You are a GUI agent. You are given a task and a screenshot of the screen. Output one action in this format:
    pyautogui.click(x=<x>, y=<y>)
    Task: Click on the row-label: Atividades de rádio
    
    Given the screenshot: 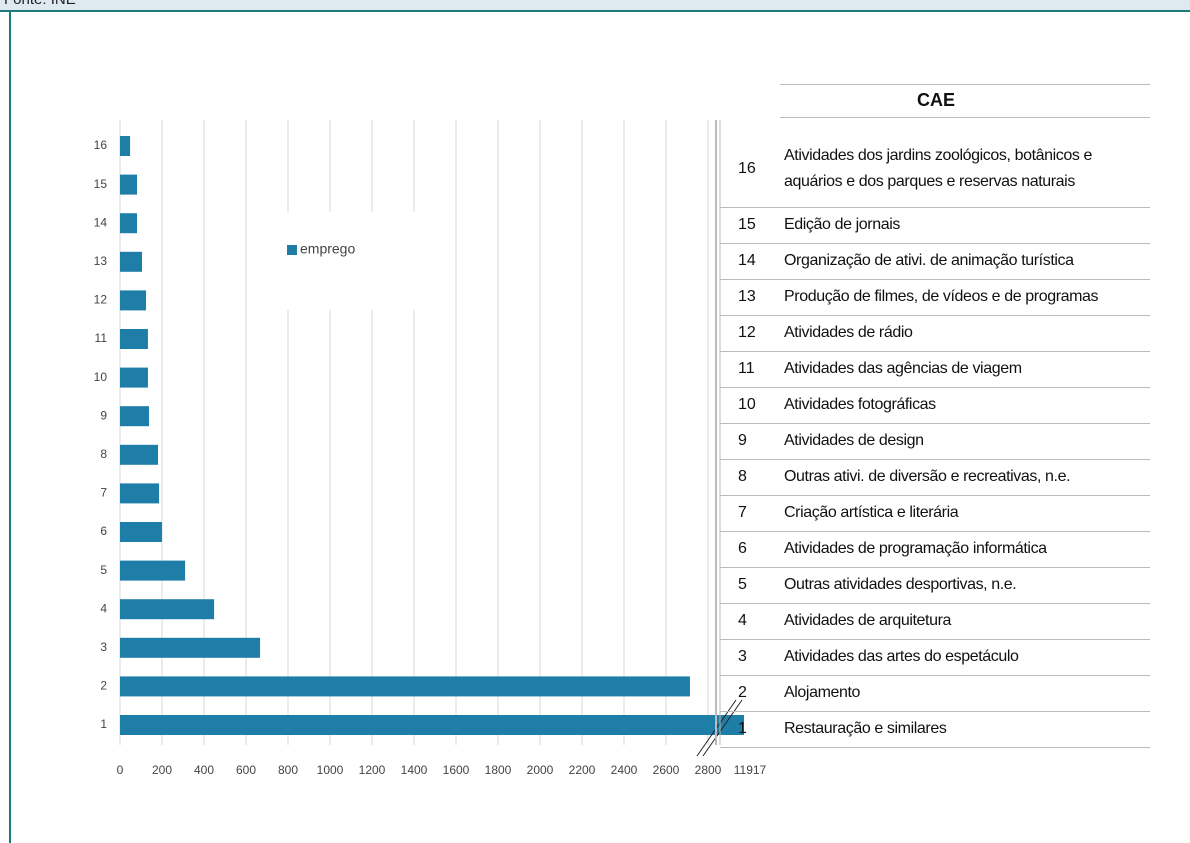 What is the action you would take?
    pyautogui.click(x=848, y=332)
    